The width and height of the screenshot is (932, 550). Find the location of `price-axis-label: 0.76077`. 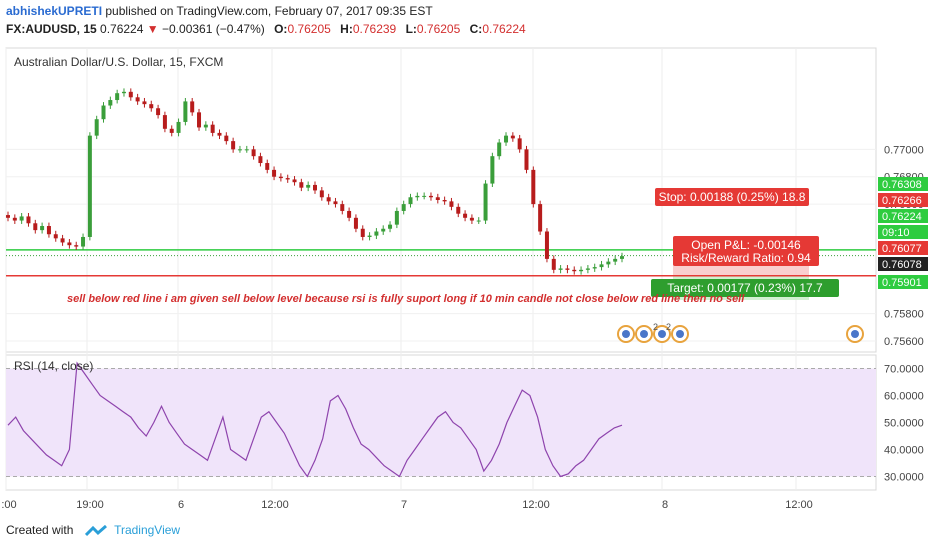

price-axis-label: 0.76077 is located at coordinates (902, 249).